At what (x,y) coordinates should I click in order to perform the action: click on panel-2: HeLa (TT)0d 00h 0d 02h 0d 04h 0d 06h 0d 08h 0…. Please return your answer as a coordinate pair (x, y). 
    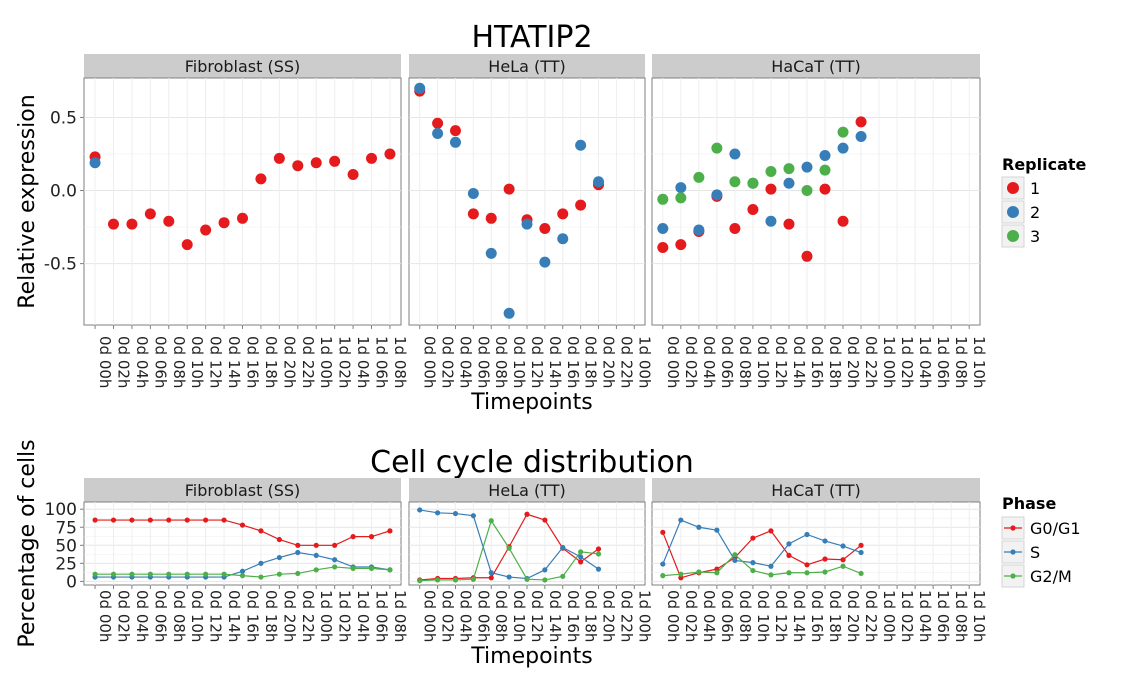
    Looking at the image, I should click on (530, 560).